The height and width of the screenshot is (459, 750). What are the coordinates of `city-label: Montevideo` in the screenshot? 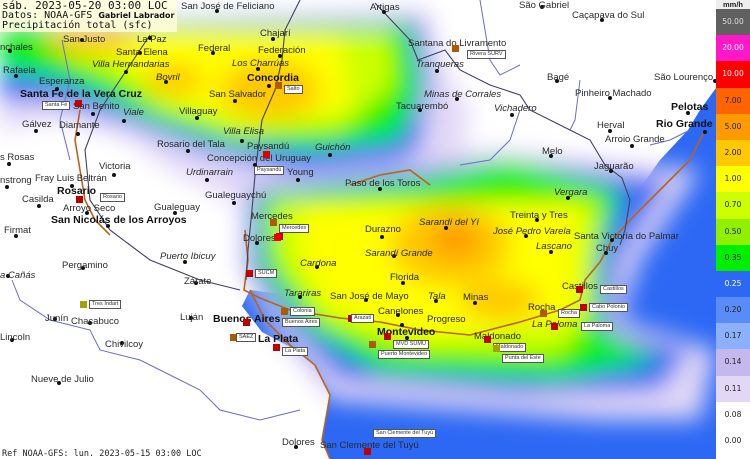 It's located at (406, 332).